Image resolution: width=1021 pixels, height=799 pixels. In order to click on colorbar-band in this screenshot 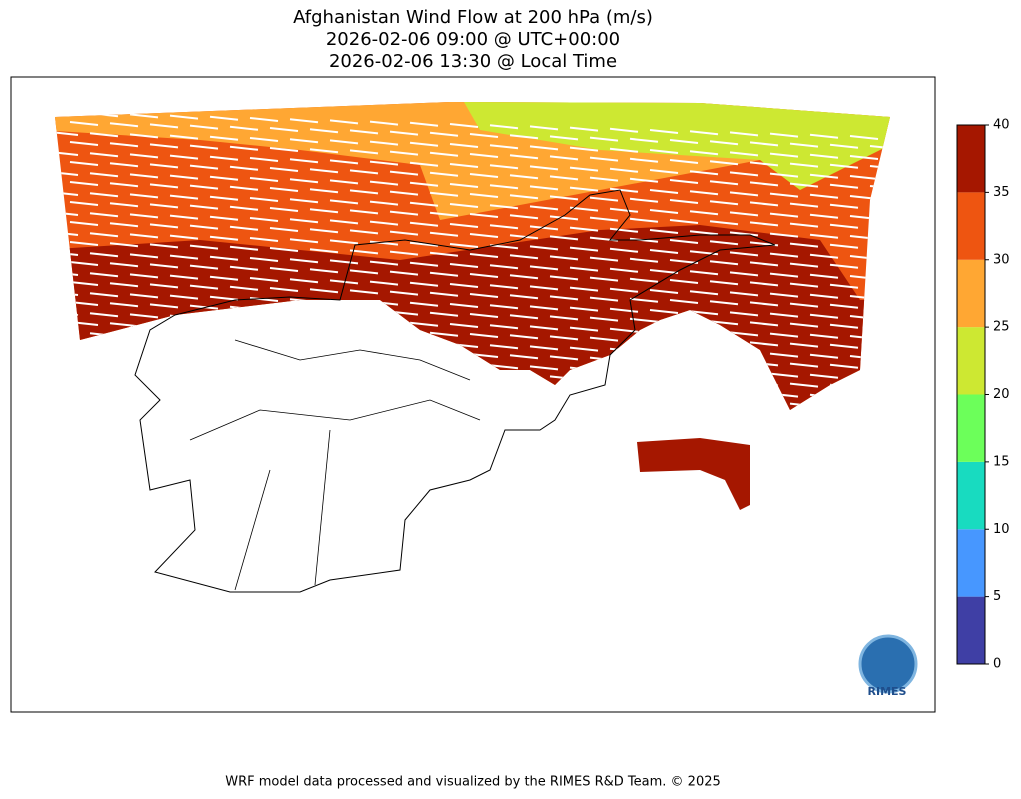, I will do `click(971, 293)`.